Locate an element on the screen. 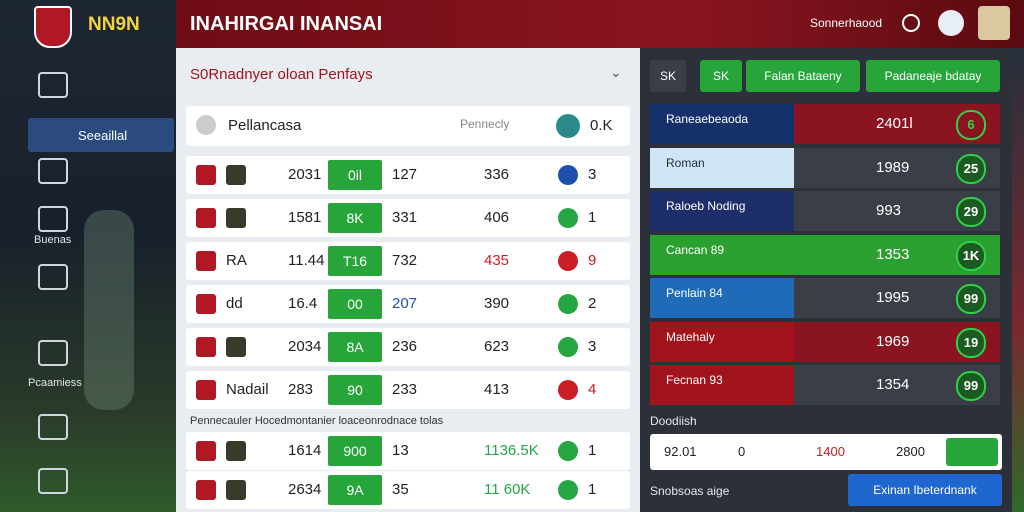  player-figure is located at coordinates (109, 310).